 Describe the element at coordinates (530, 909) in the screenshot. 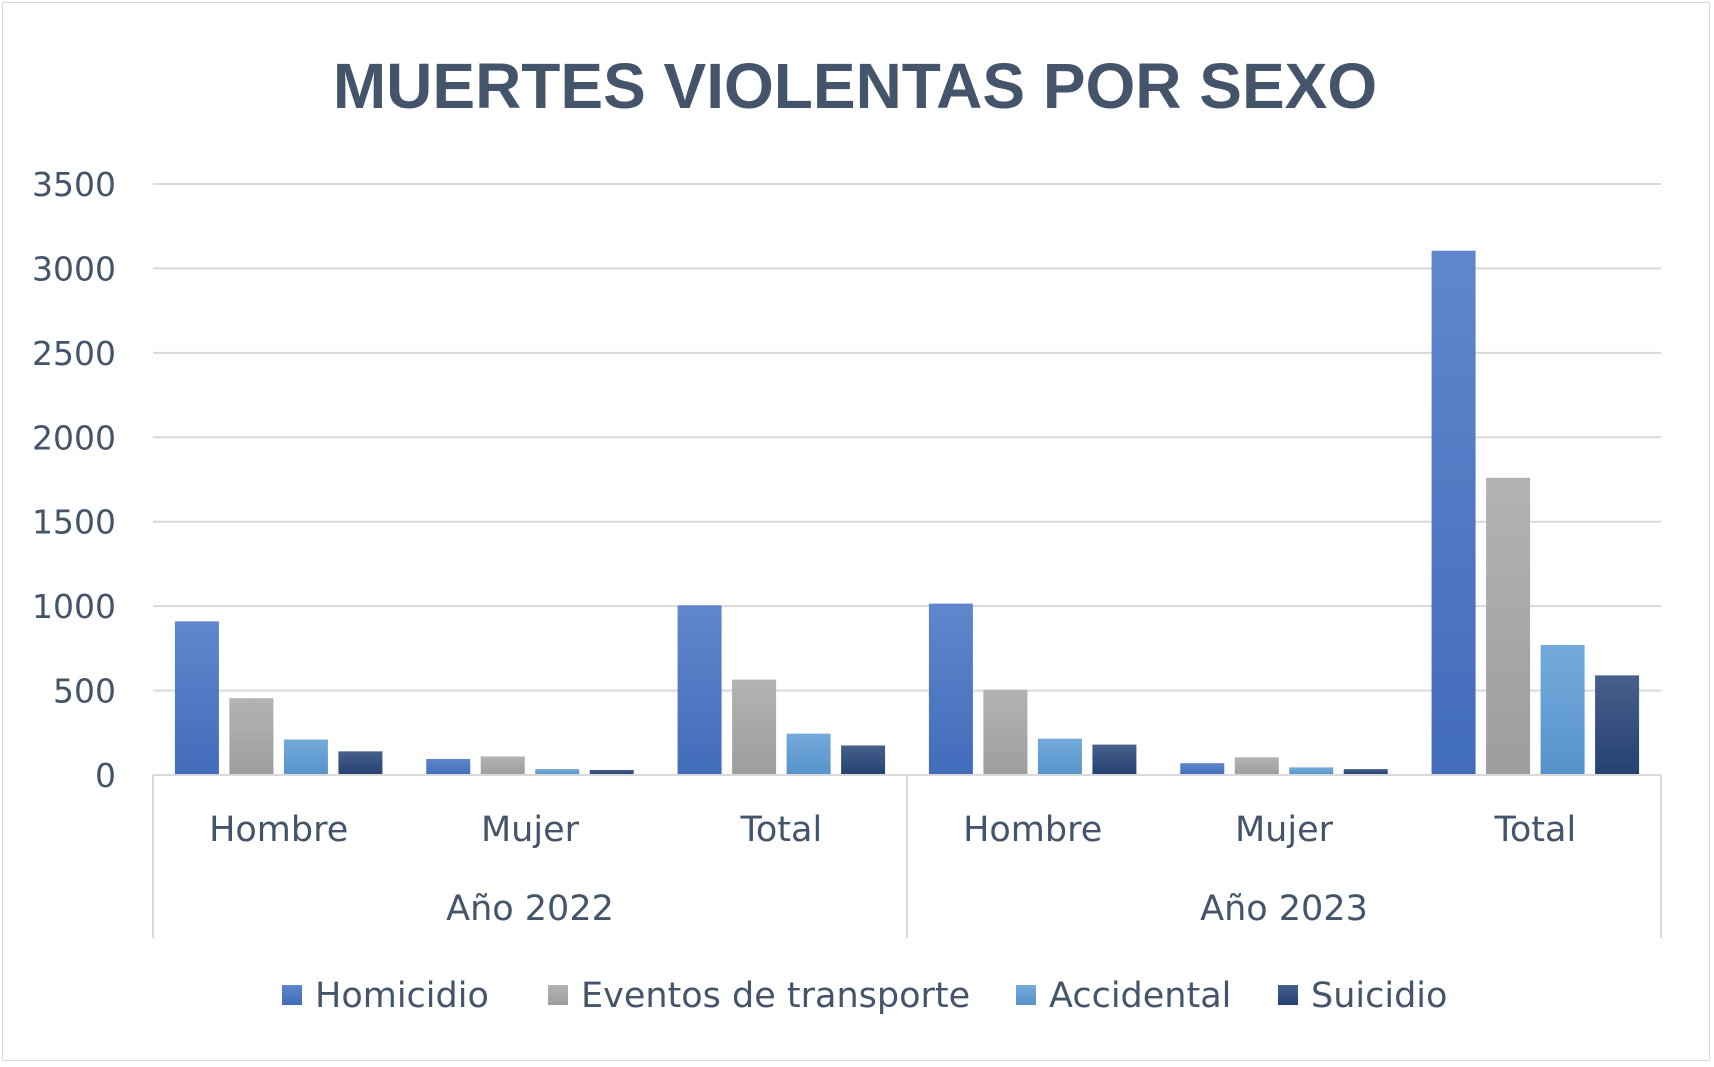

I see `group-label: Año 2022` at that location.